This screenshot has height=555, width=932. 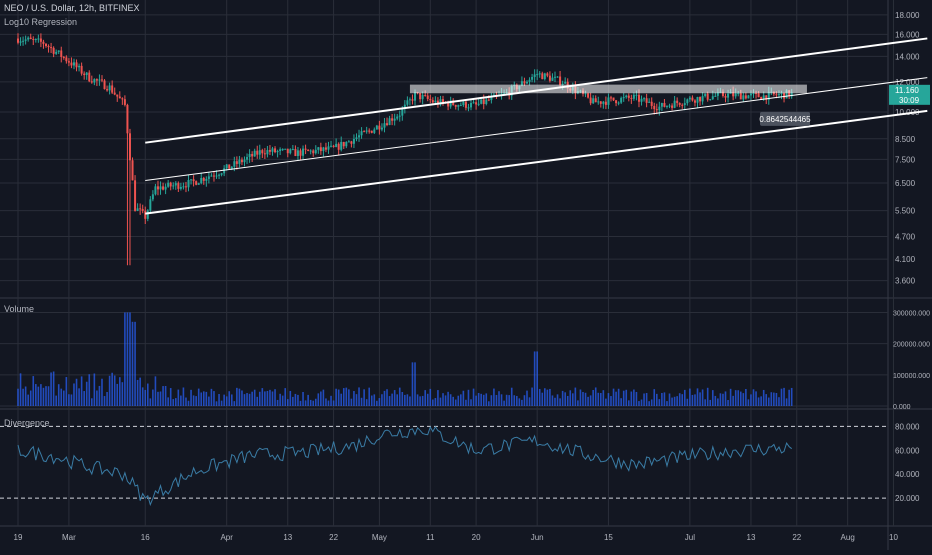 What do you see at coordinates (902, 407) in the screenshot?
I see `volume-tick-label: 0.000` at bounding box center [902, 407].